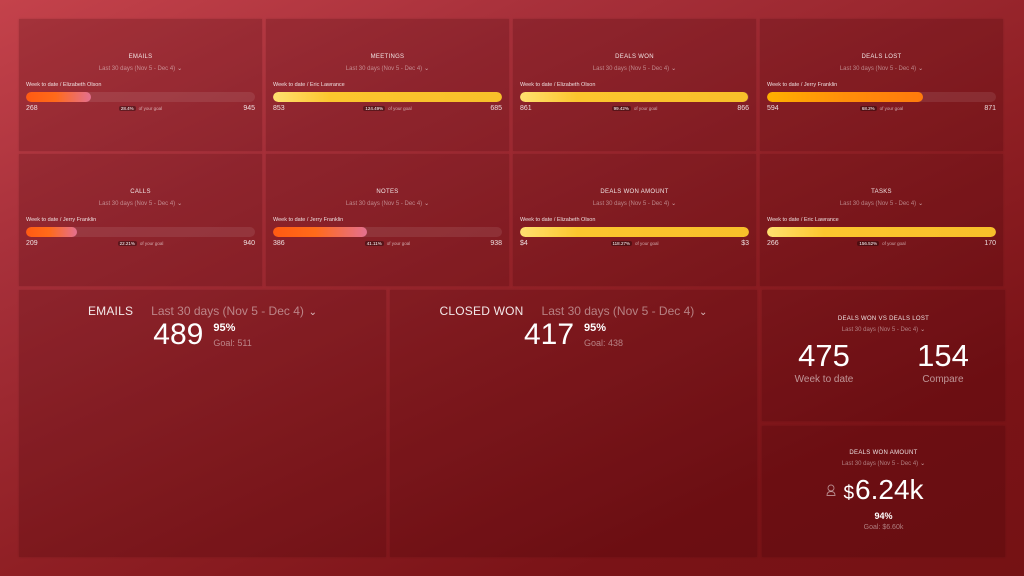 The image size is (1024, 576). What do you see at coordinates (868, 243) in the screenshot?
I see `percent-badge: 156.52%` at bounding box center [868, 243].